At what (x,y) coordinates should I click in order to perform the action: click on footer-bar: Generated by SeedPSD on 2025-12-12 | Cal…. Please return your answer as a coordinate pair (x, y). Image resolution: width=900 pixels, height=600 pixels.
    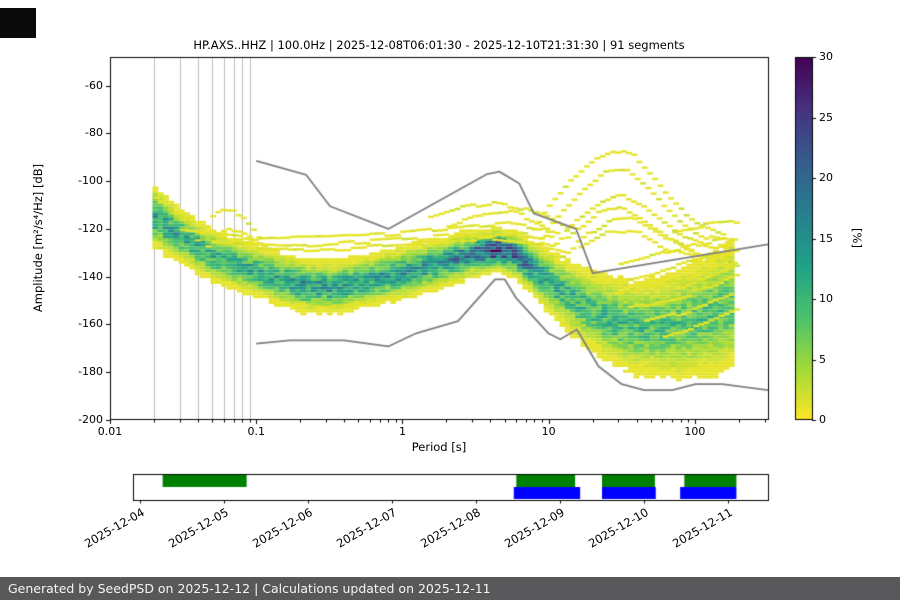
    Looking at the image, I should click on (450, 588).